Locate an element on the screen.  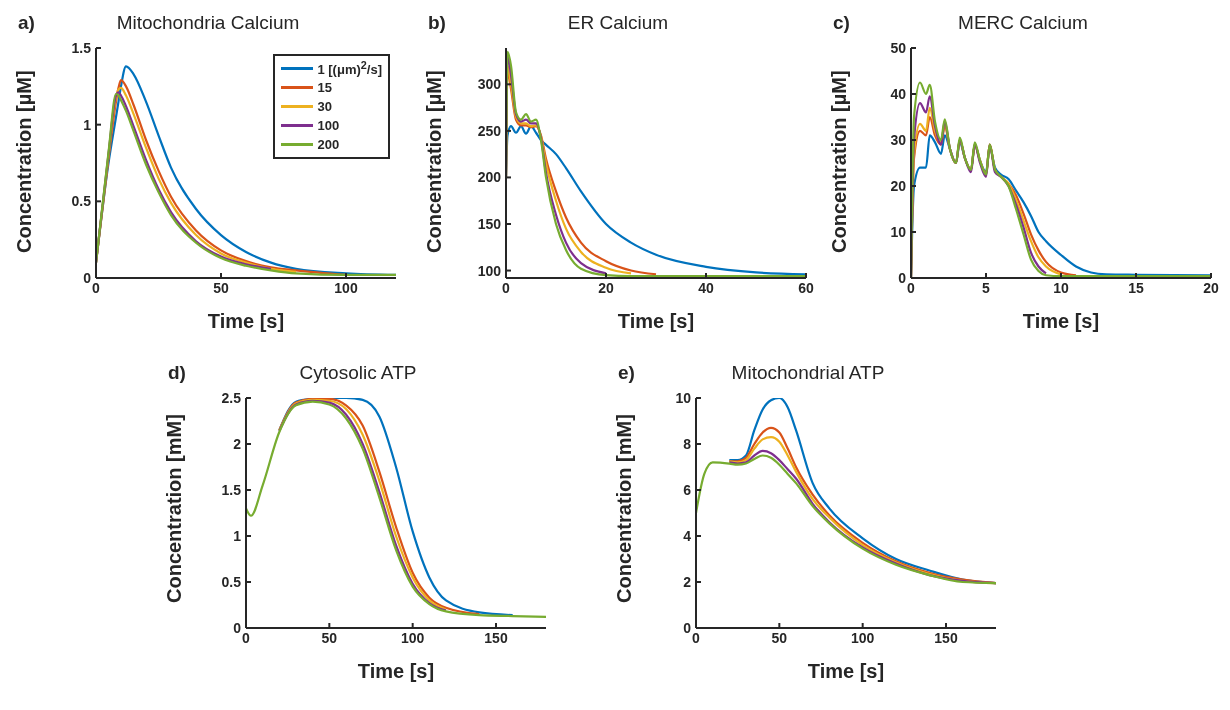
text: e) is located at coordinates (626, 373).